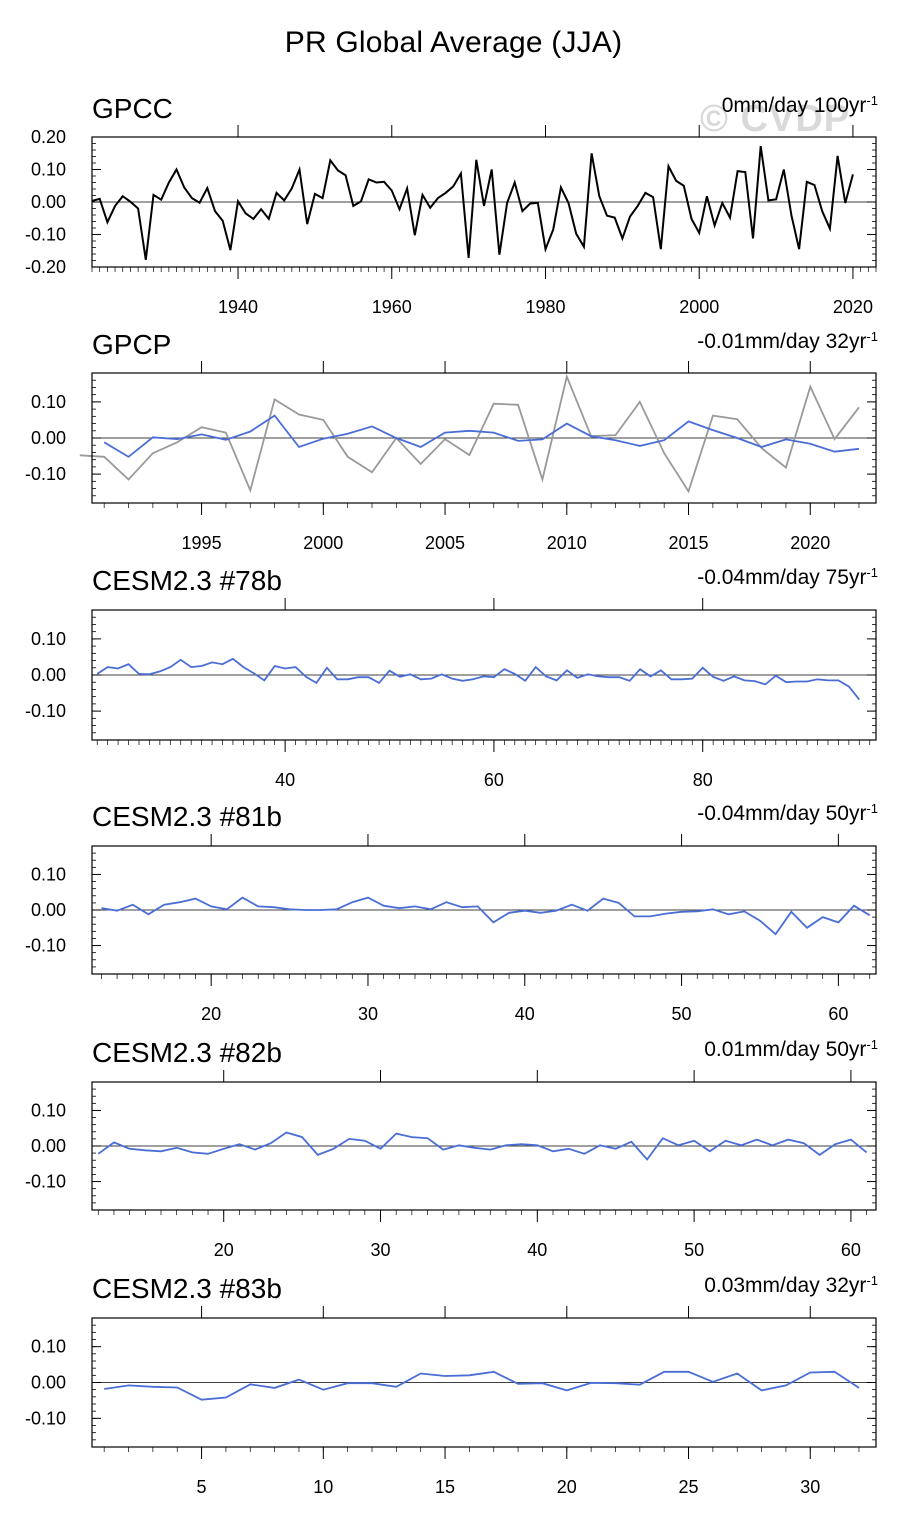 The image size is (907, 1525). What do you see at coordinates (132, 108) in the screenshot?
I see `chart-title: GPCC` at bounding box center [132, 108].